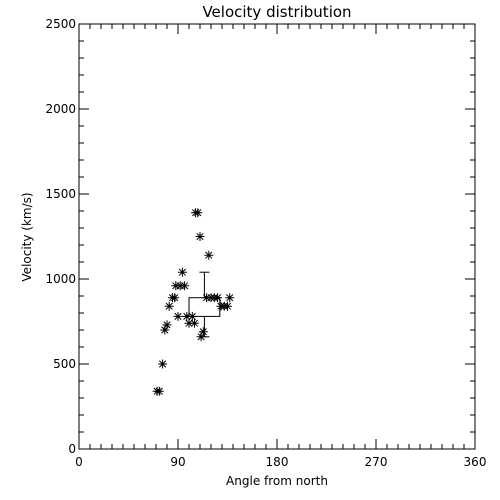  Describe the element at coordinates (475, 462) in the screenshot. I see `x-tick-label: 360` at that location.